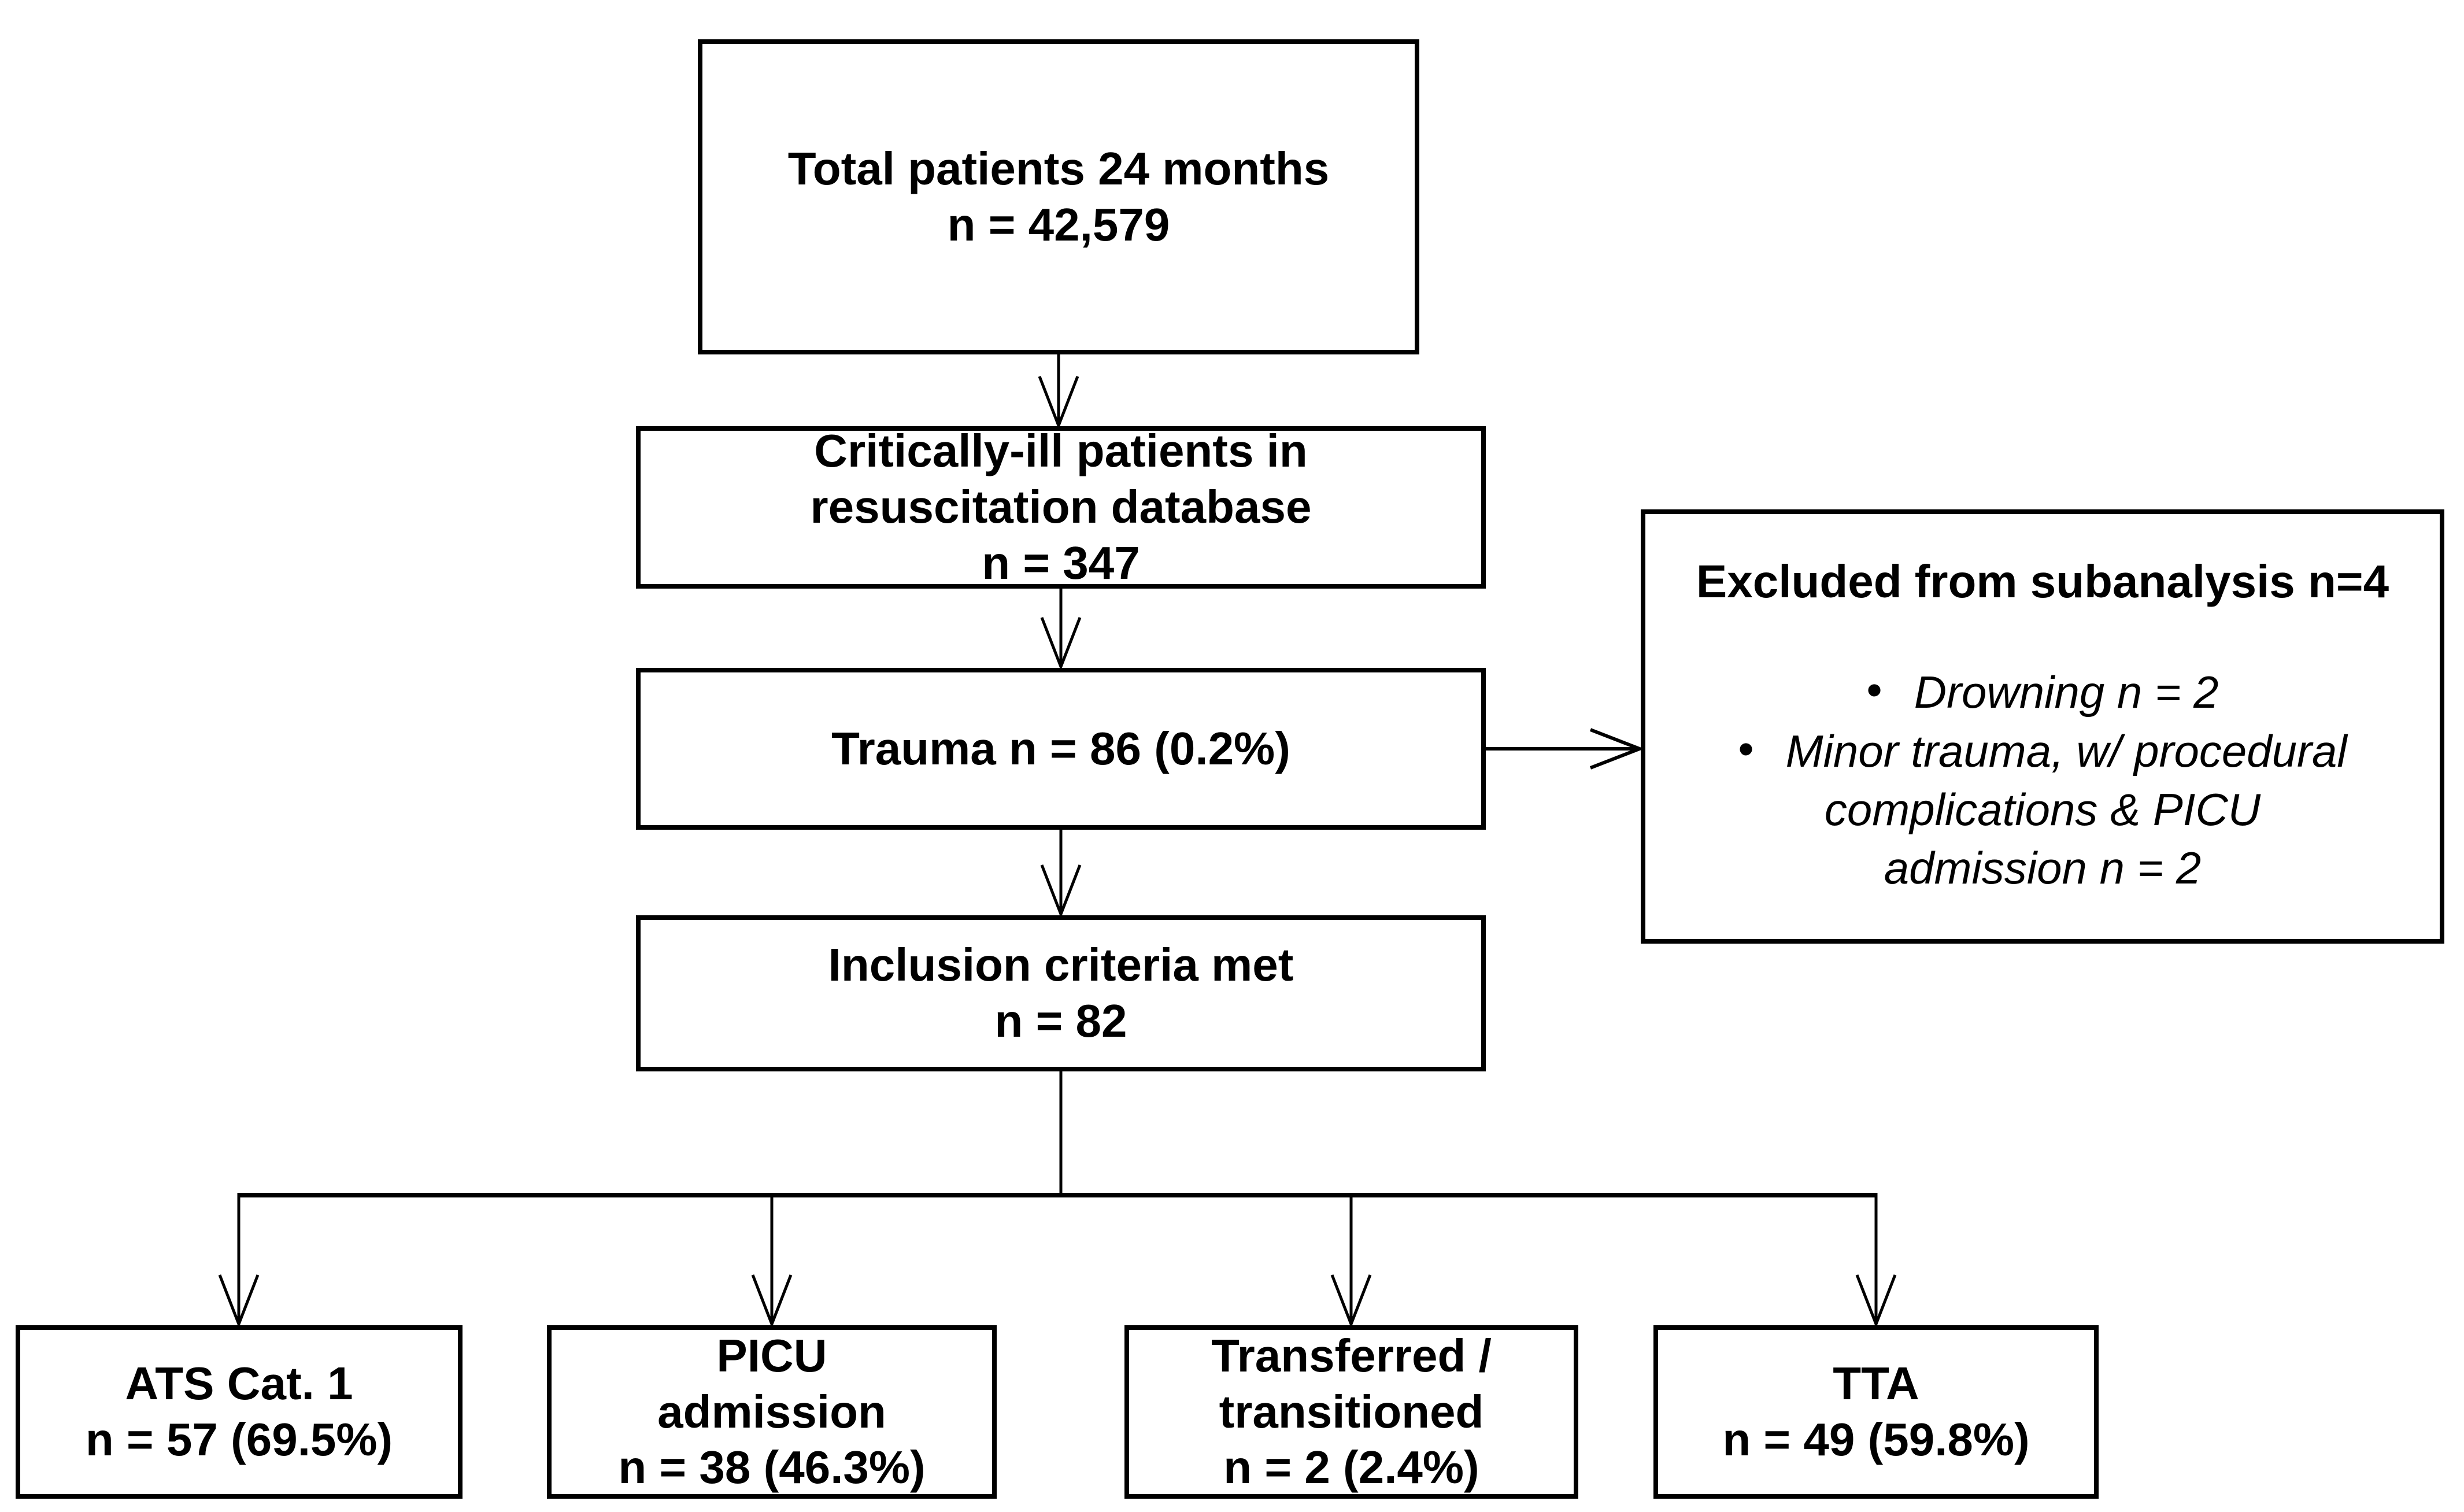  What do you see at coordinates (2066, 751) in the screenshot?
I see `excluded-bullet-minor-trauma-line1: Minor trauma, w/ procedural` at bounding box center [2066, 751].